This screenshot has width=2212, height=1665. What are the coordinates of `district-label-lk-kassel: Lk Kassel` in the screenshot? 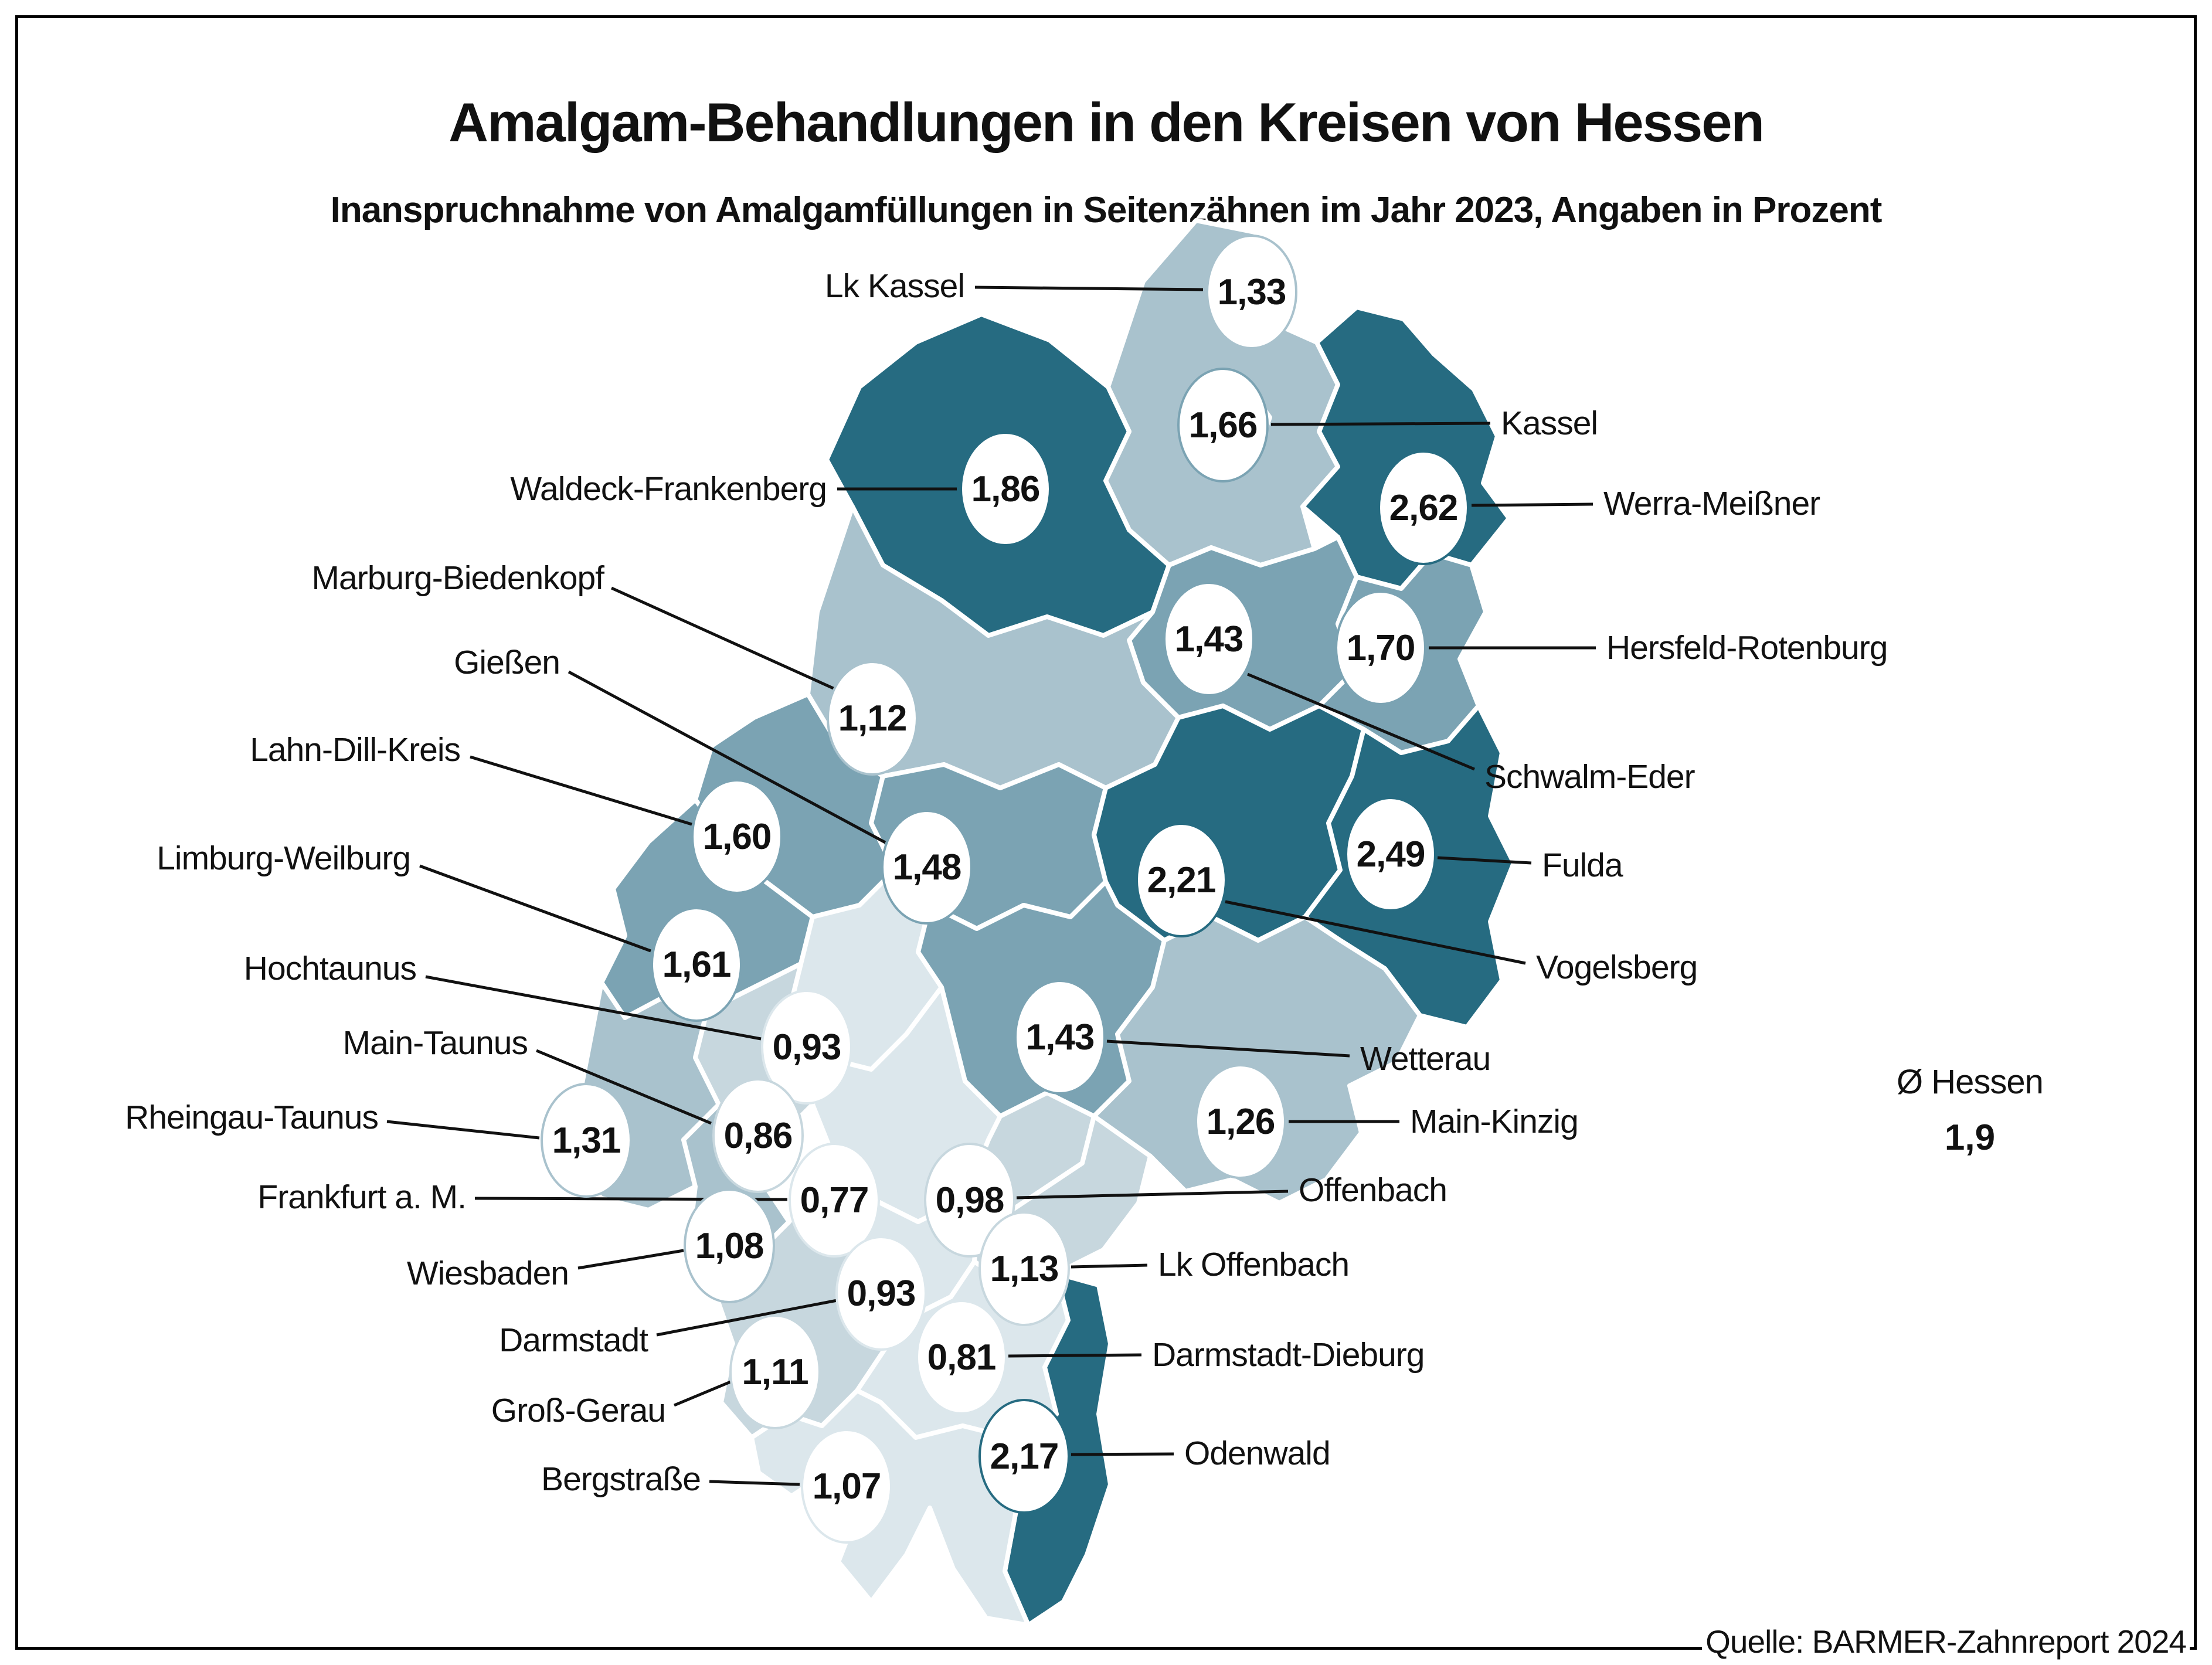 It's located at (894, 286).